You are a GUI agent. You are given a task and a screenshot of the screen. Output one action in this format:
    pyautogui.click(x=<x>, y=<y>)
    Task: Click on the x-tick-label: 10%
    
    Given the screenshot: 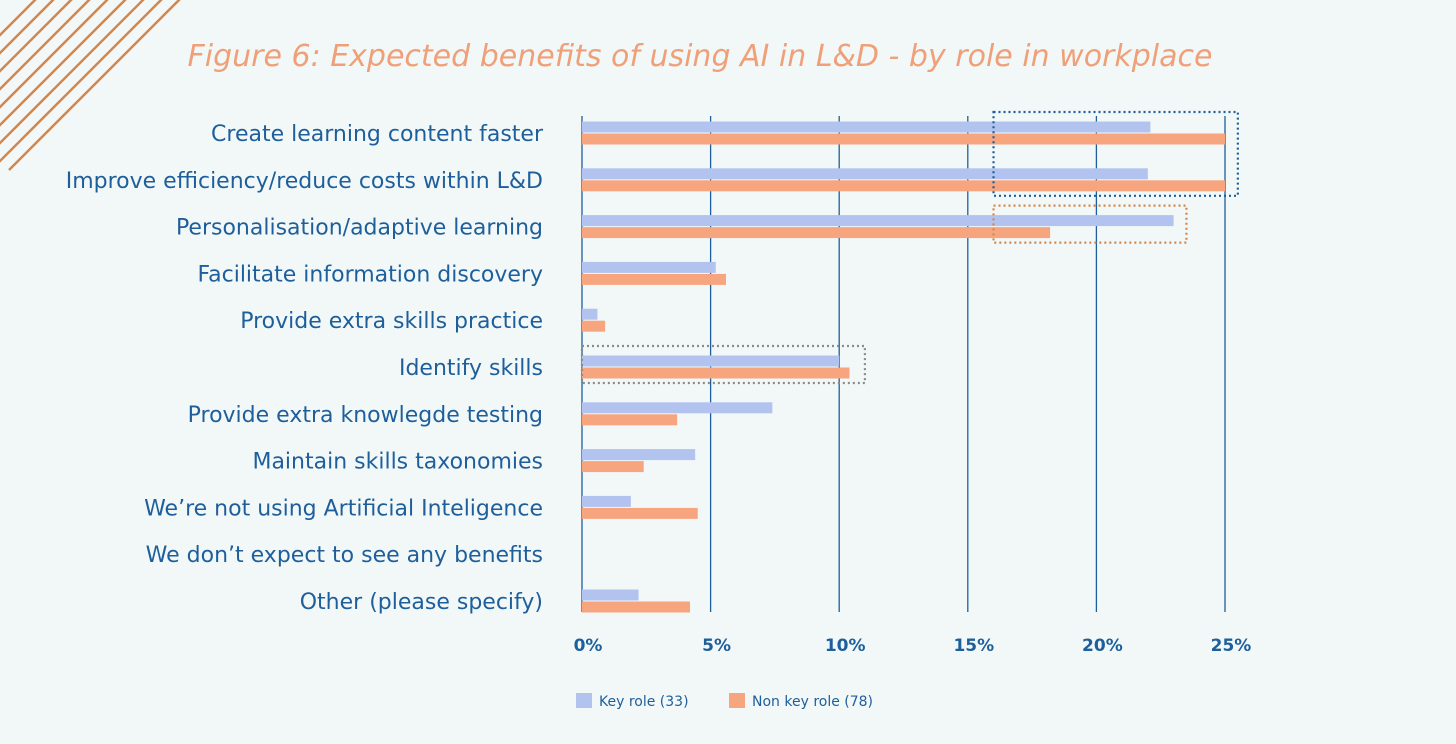 What is the action you would take?
    pyautogui.click(x=845, y=646)
    